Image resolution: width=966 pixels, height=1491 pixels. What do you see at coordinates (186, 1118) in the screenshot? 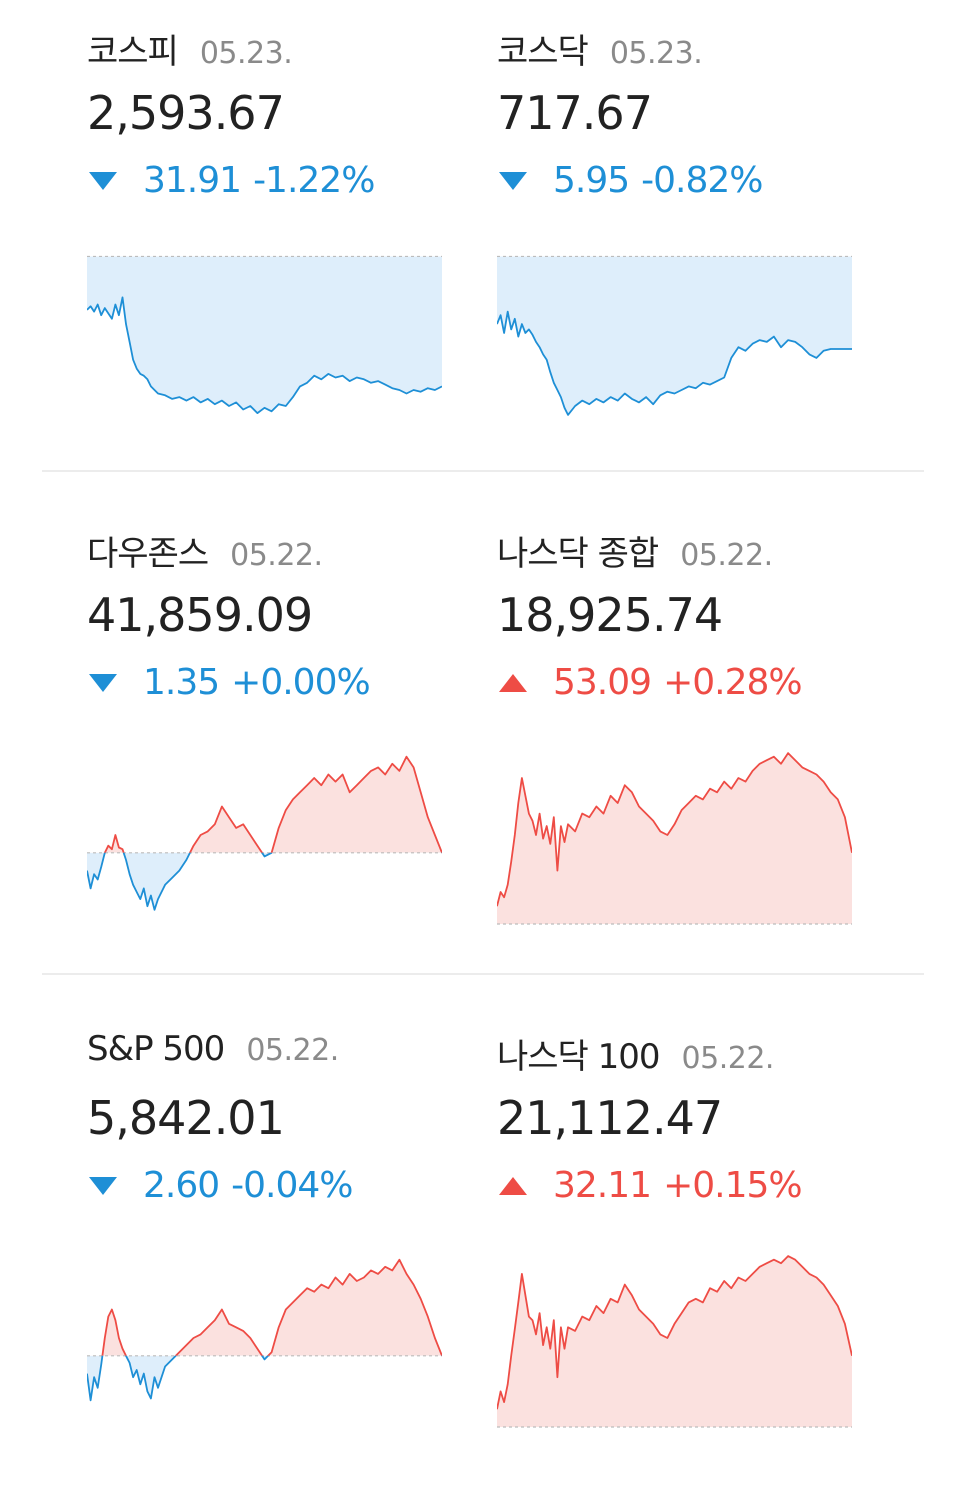
I see `index-price: 5,842.01` at bounding box center [186, 1118].